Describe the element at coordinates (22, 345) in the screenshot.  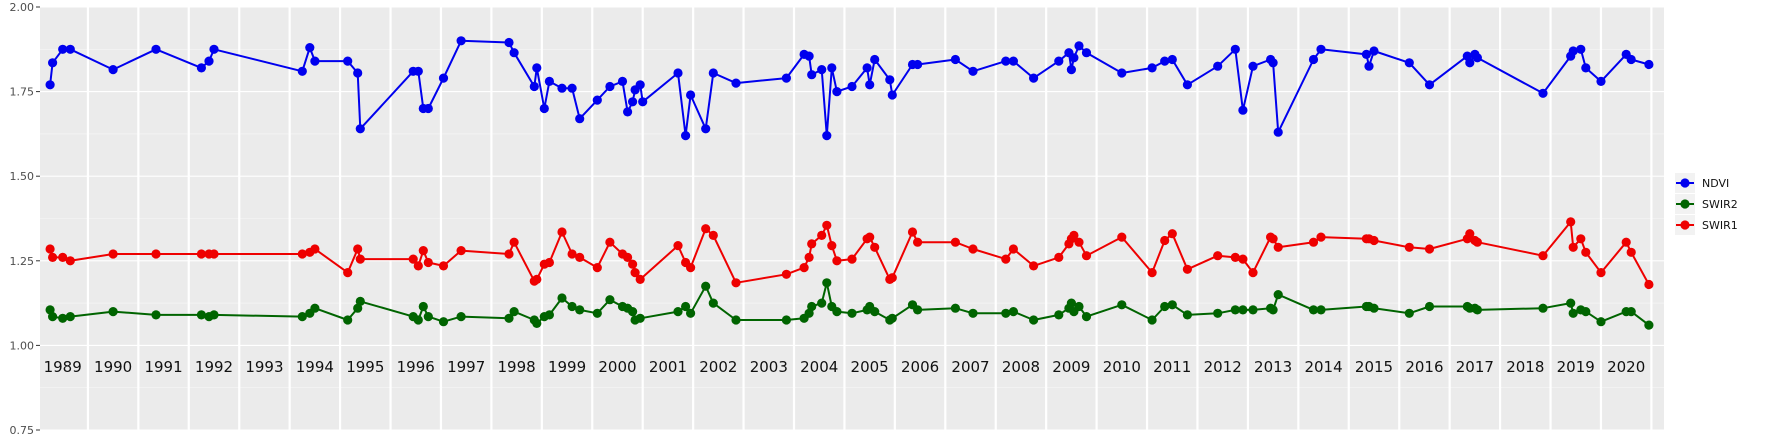
I see `y-tick-label: 1.00` at that location.